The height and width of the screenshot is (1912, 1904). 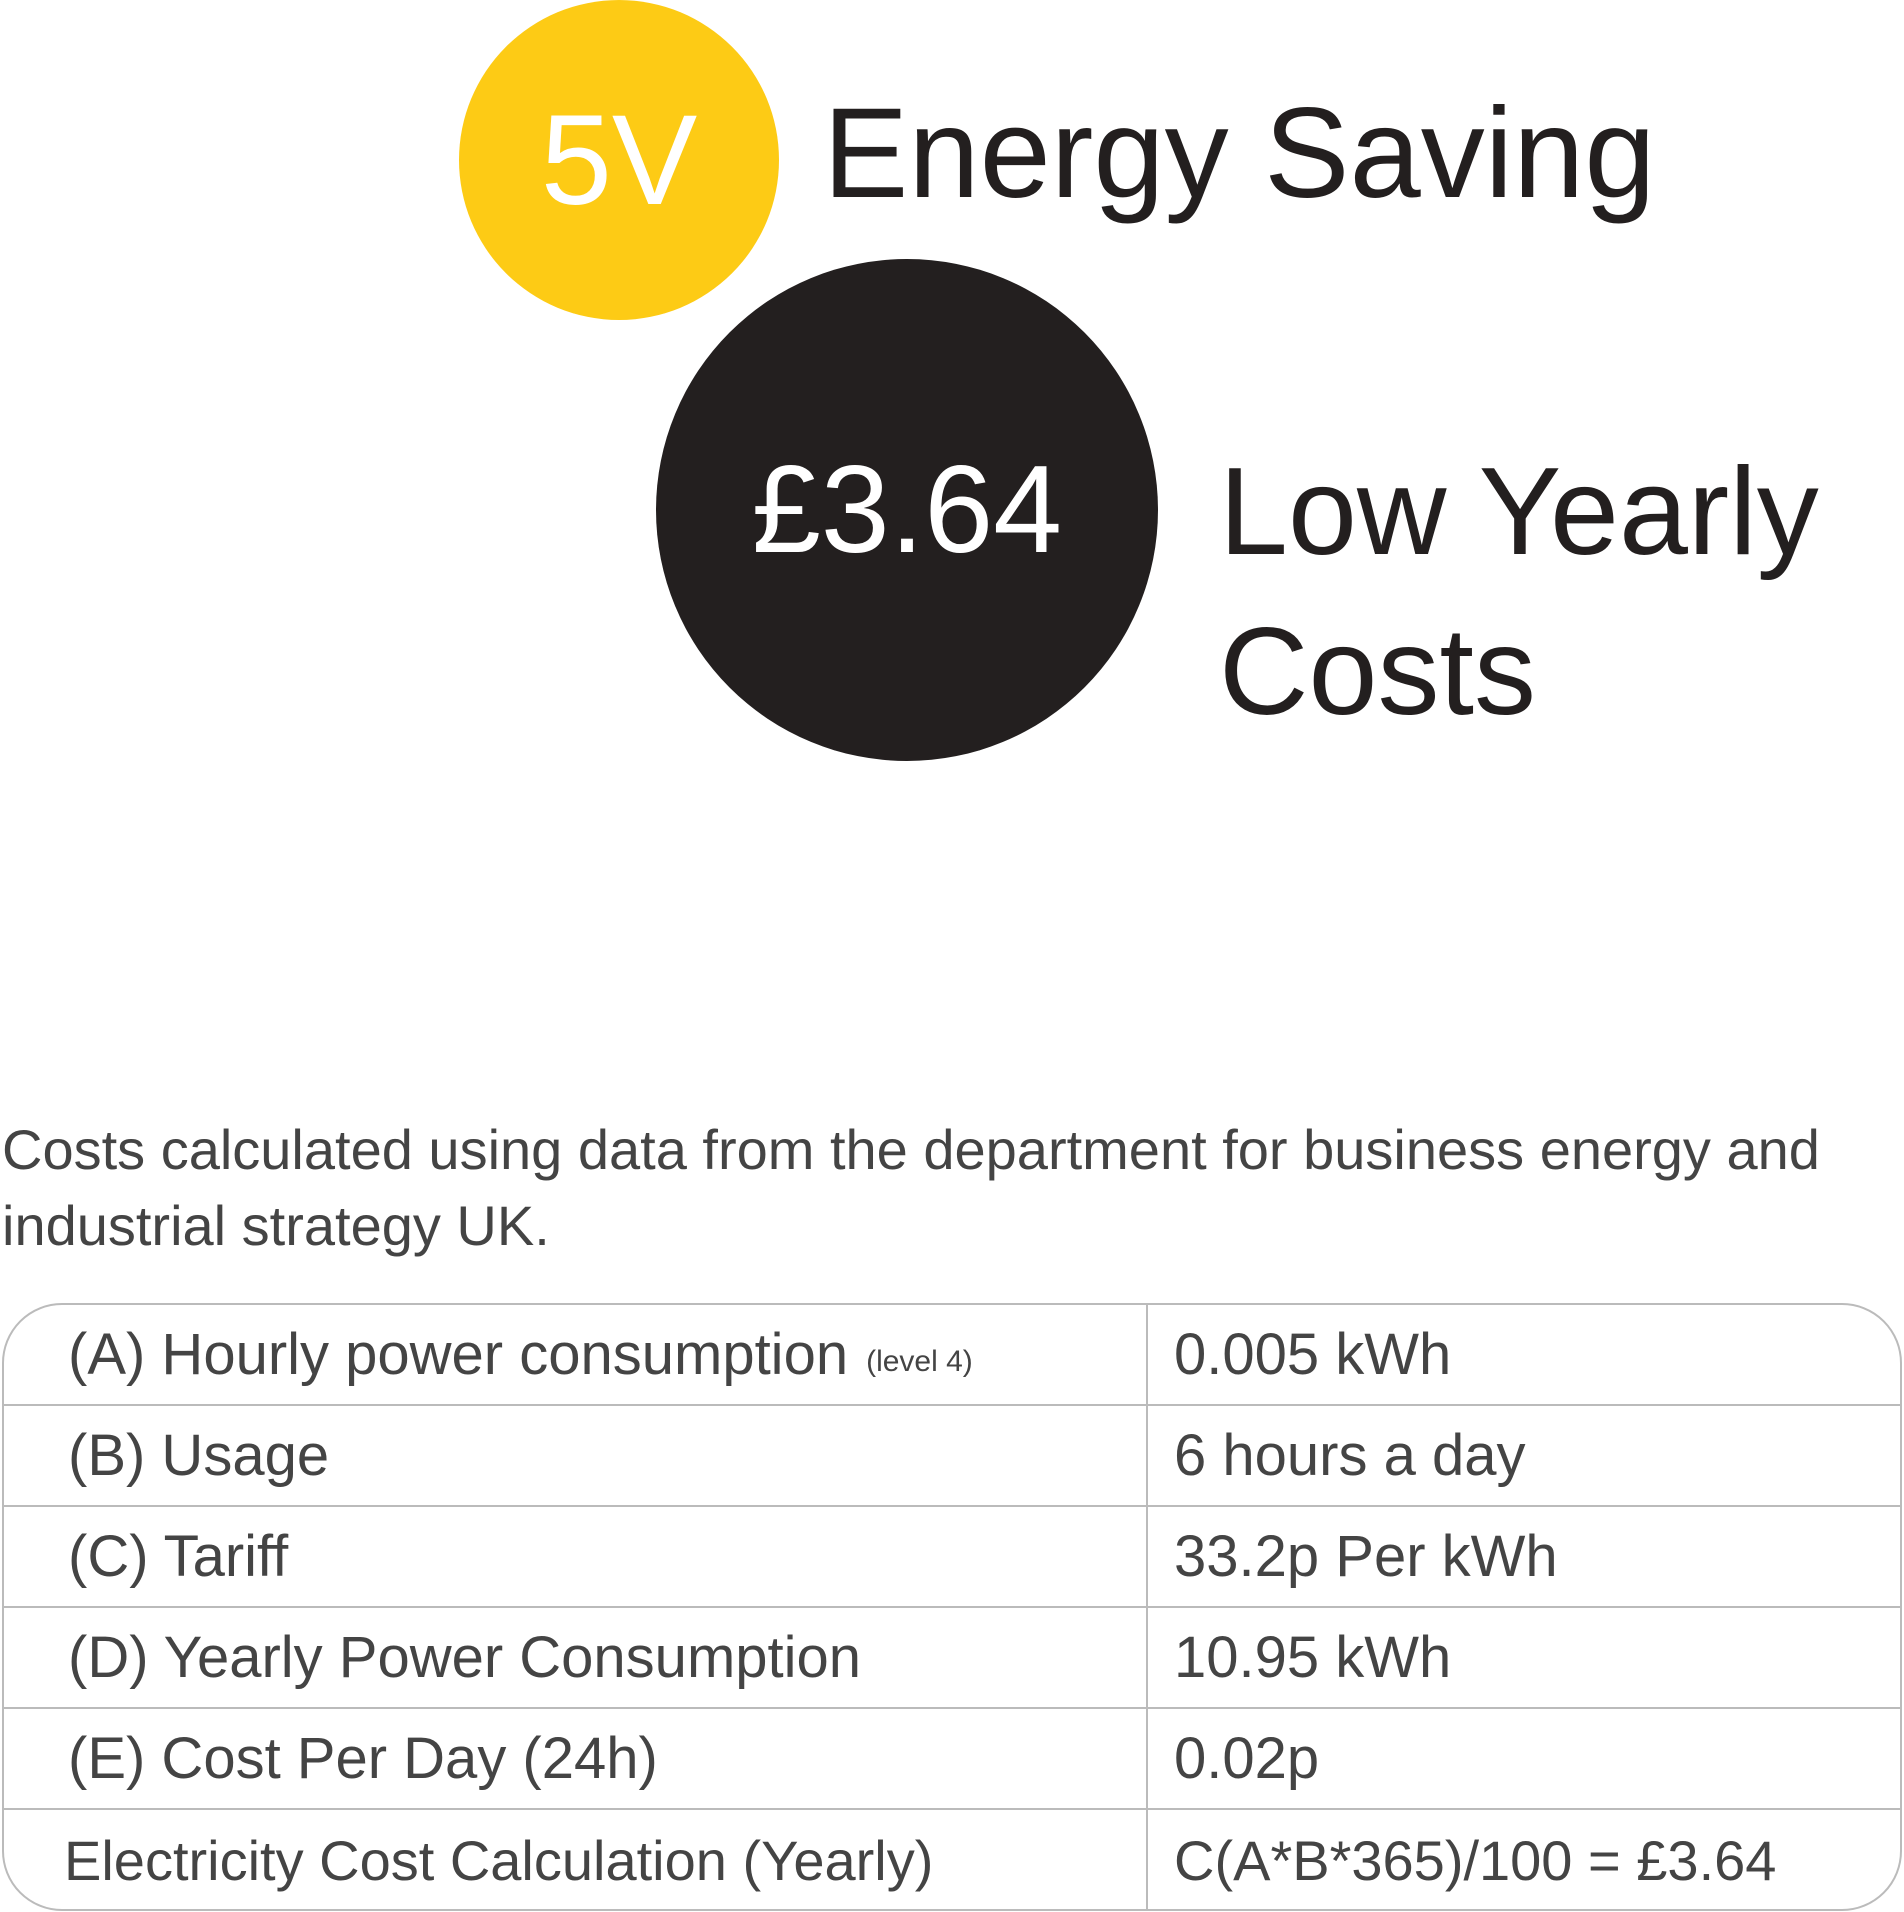 I want to click on row-label: (B) Usage, so click(x=576, y=1455).